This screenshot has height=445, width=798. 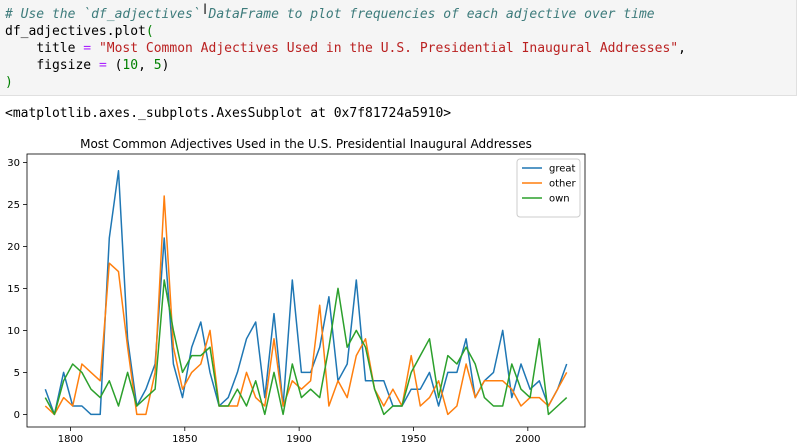 I want to click on x-tick-label: 2000, so click(x=527, y=439).